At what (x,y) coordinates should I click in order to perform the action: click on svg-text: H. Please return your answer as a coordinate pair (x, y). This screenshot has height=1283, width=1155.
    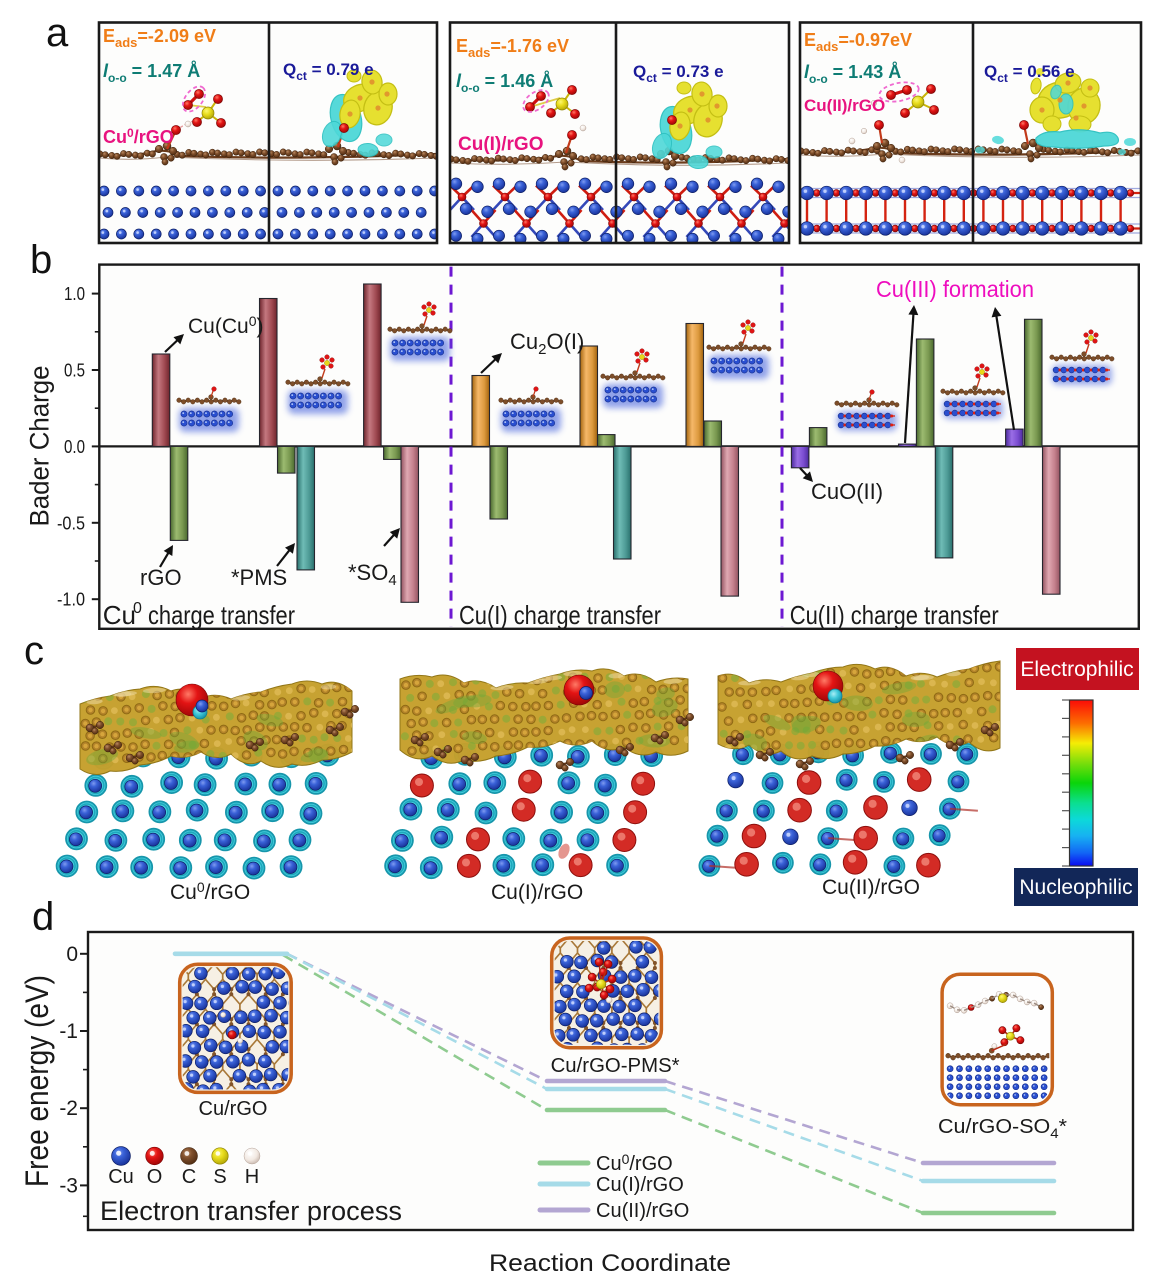
    Looking at the image, I should click on (252, 1177).